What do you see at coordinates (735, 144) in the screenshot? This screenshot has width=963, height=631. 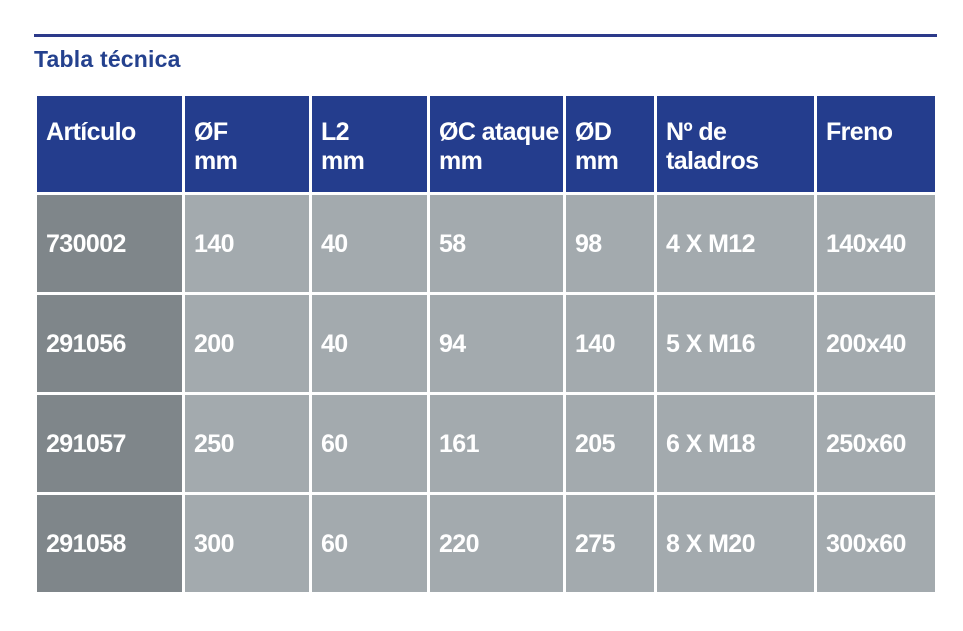 I see `header-n-de-taladros: Nº de taladros` at bounding box center [735, 144].